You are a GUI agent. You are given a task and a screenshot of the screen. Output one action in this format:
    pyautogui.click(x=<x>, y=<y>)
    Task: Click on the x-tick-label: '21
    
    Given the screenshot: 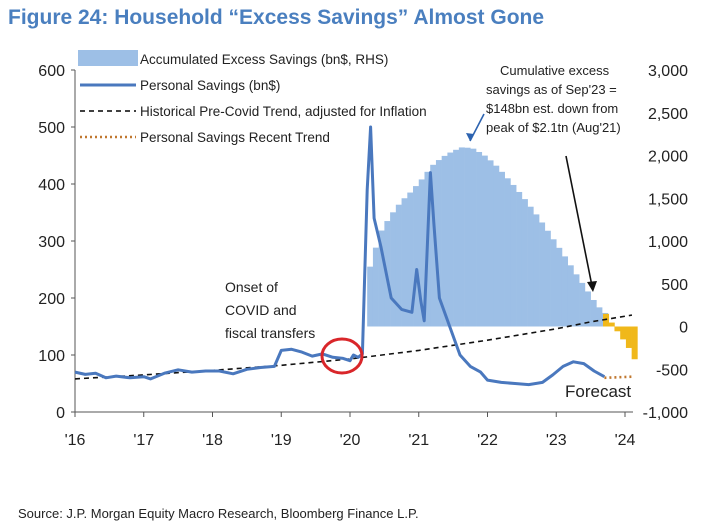 What is the action you would take?
    pyautogui.click(x=418, y=440)
    